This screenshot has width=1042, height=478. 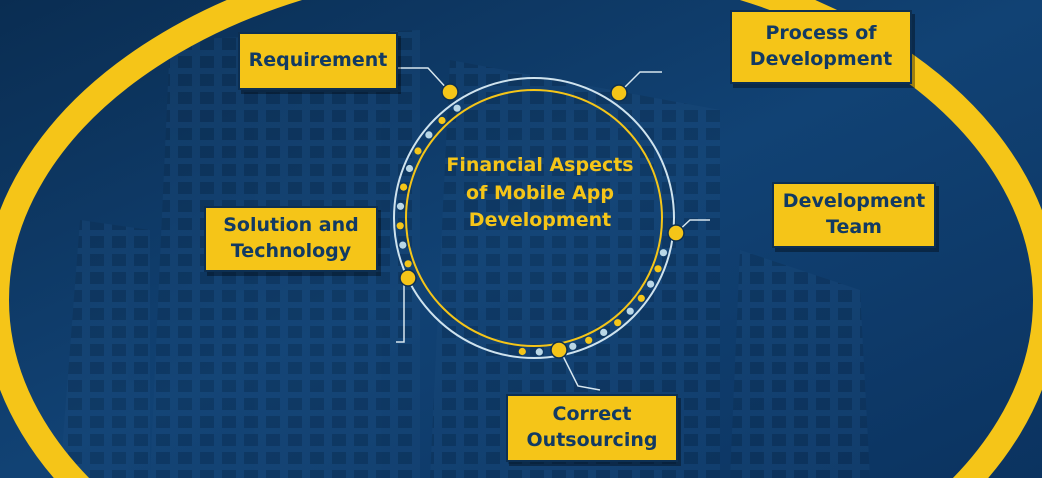 I want to click on dotted-arc-left, so click(x=428, y=186).